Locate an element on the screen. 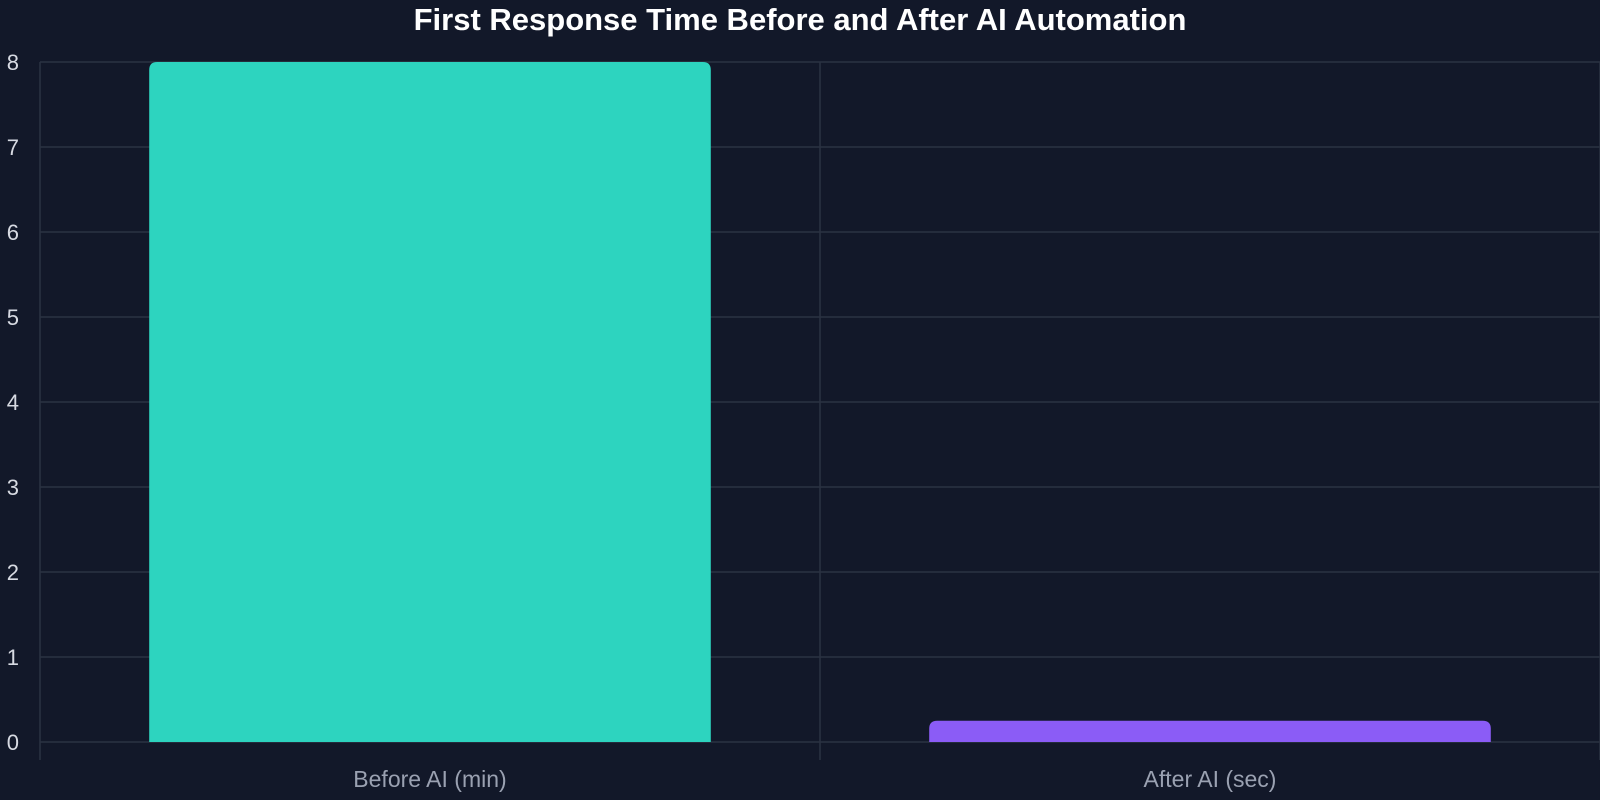 This screenshot has height=800, width=1600. y-axis-ticks: 0 1 2 3 4 5 6 7 8 is located at coordinates (13, 402).